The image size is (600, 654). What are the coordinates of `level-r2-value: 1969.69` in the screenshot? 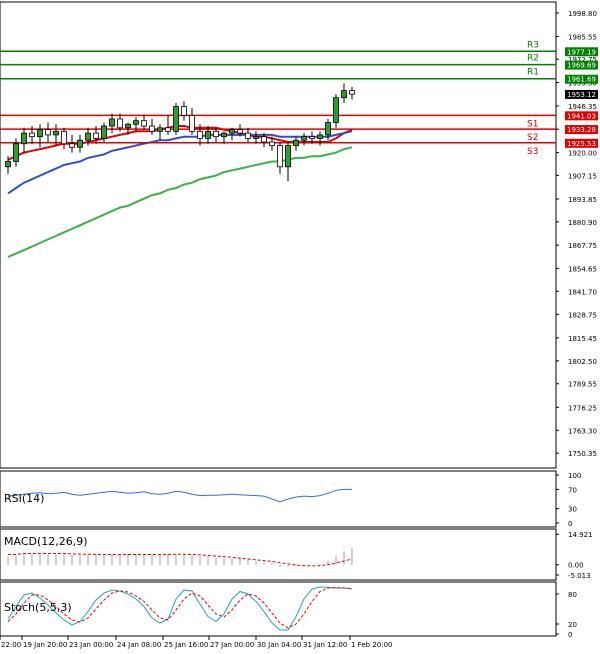 It's located at (581, 66).